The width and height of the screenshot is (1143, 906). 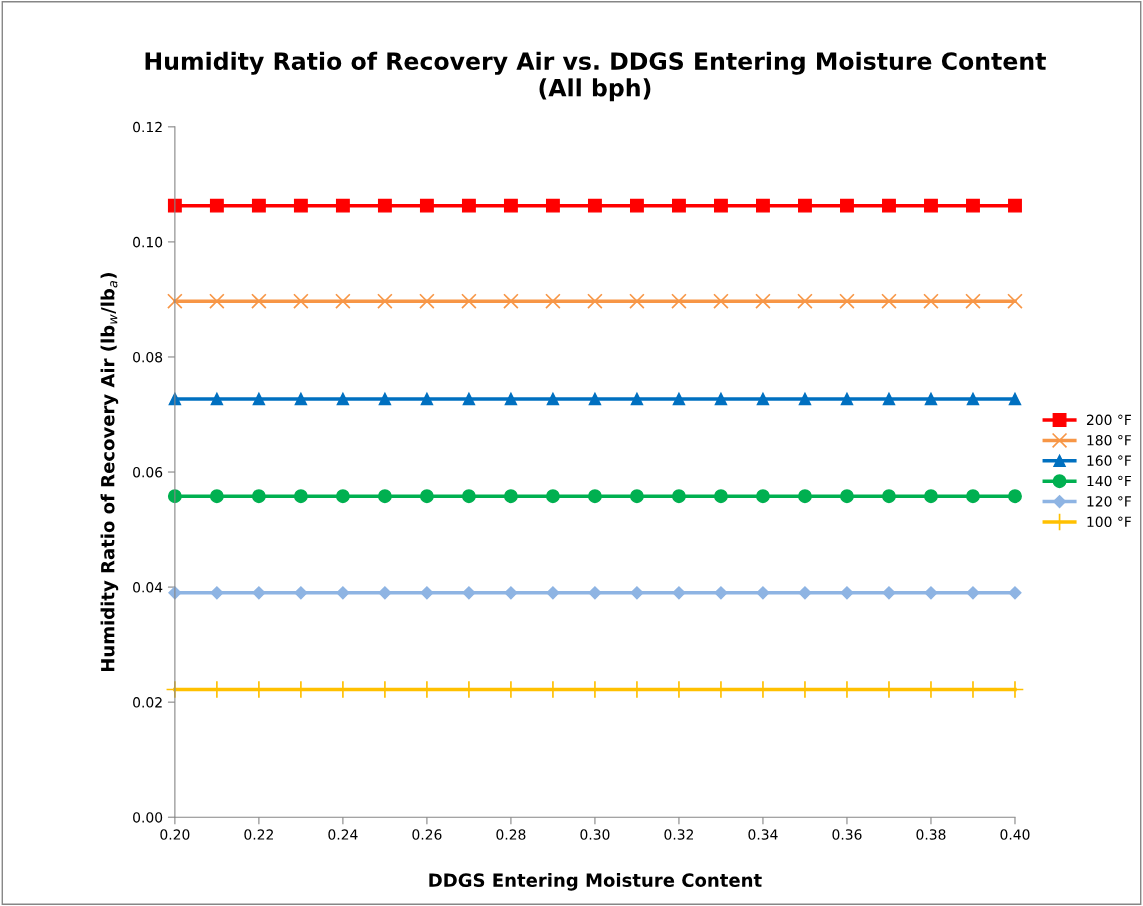 I want to click on legend-label: 160 °F, so click(x=1109, y=460).